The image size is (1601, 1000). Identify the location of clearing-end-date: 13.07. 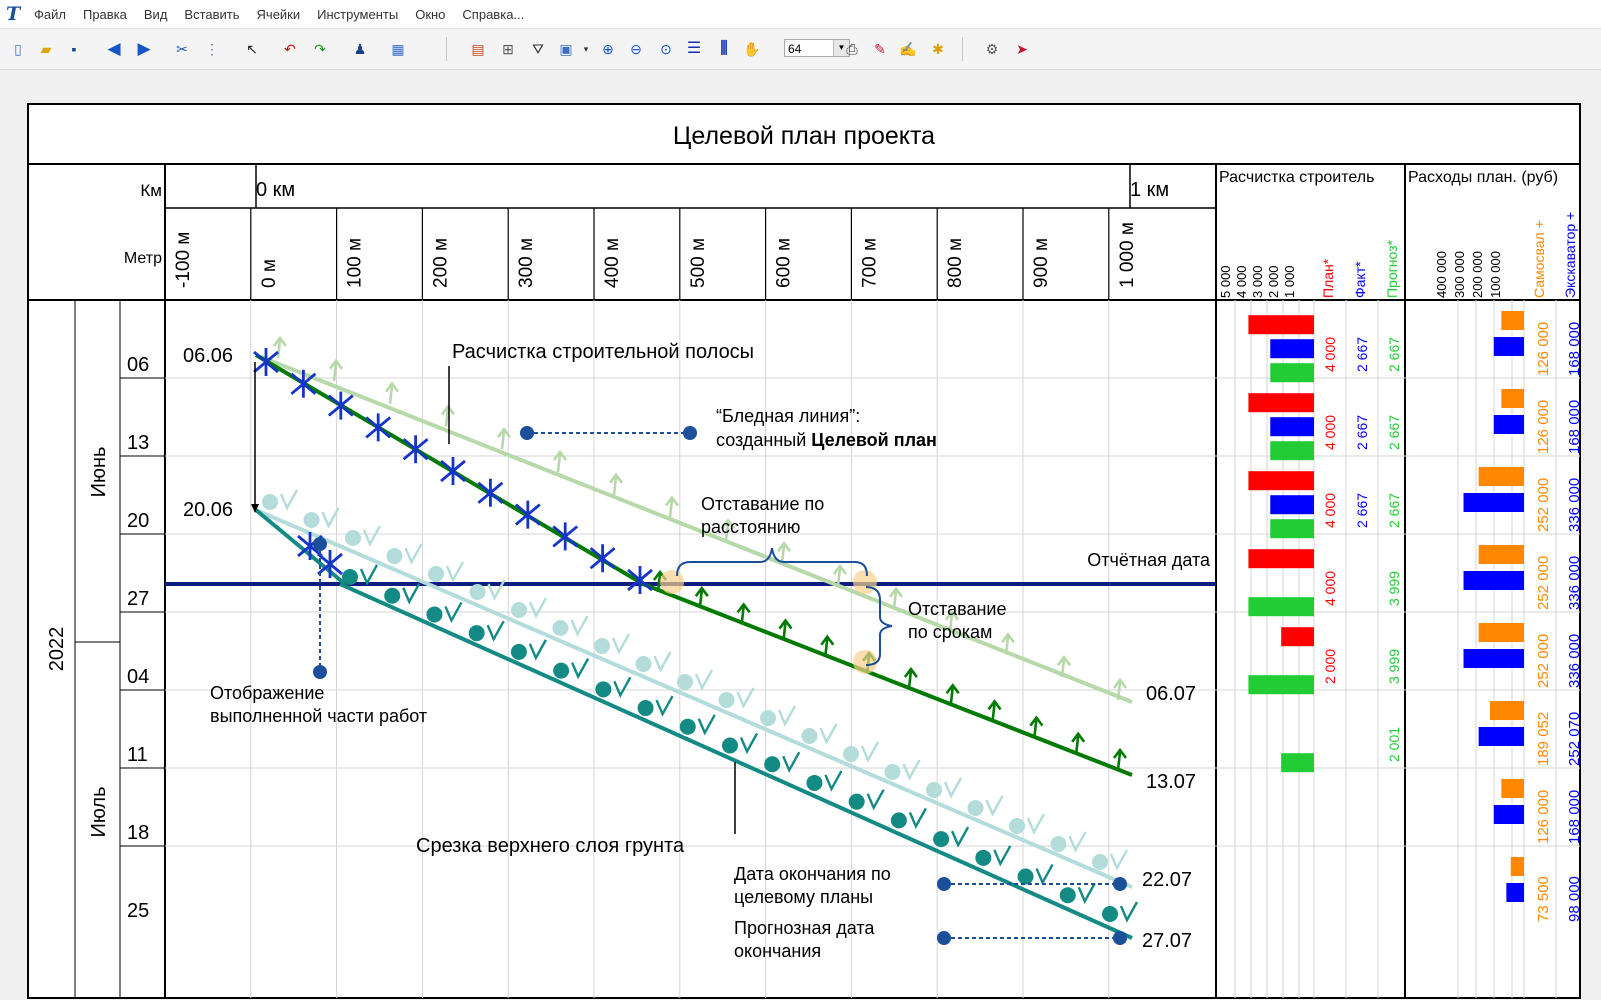
(1171, 782).